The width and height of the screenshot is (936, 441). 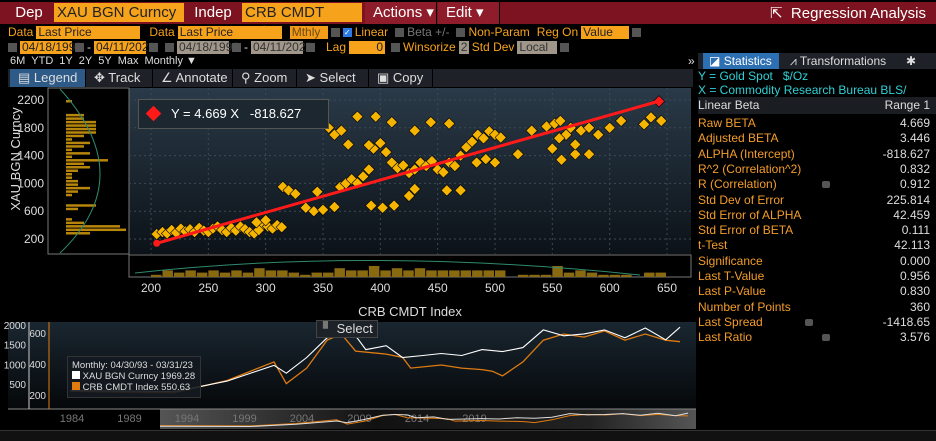 I want to click on lag-input: 0, so click(x=367, y=47).